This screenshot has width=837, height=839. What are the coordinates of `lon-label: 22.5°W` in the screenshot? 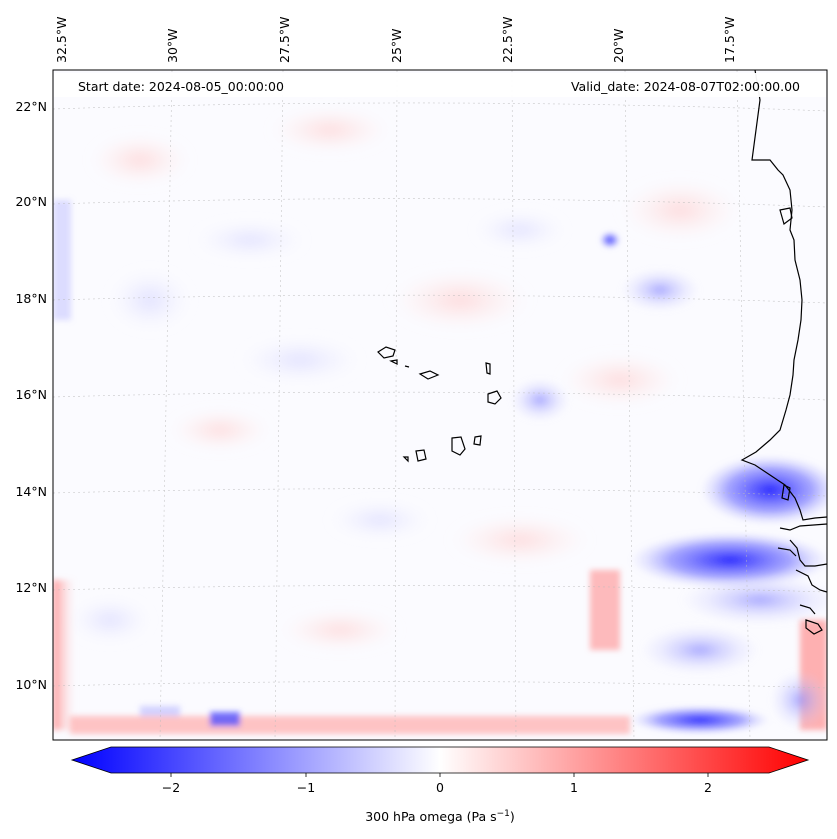 It's located at (507, 40).